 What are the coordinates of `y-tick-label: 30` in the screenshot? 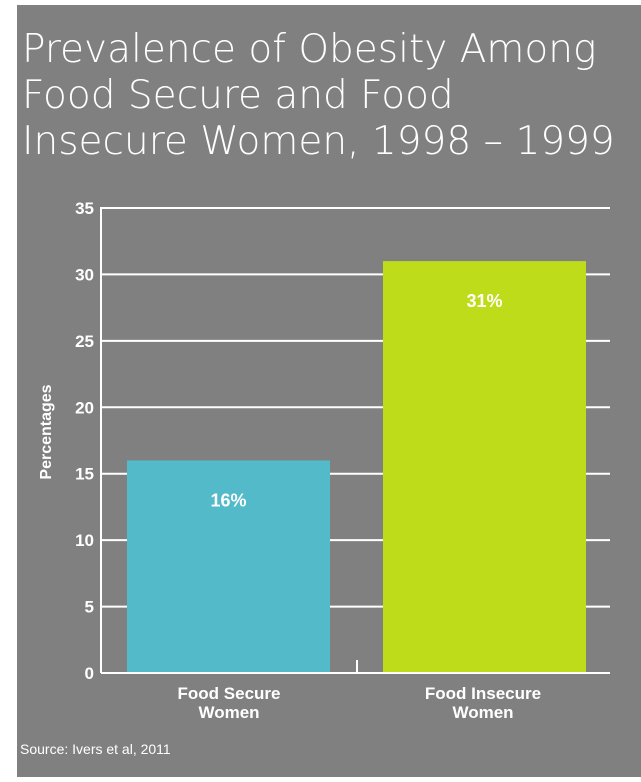 It's located at (84, 274).